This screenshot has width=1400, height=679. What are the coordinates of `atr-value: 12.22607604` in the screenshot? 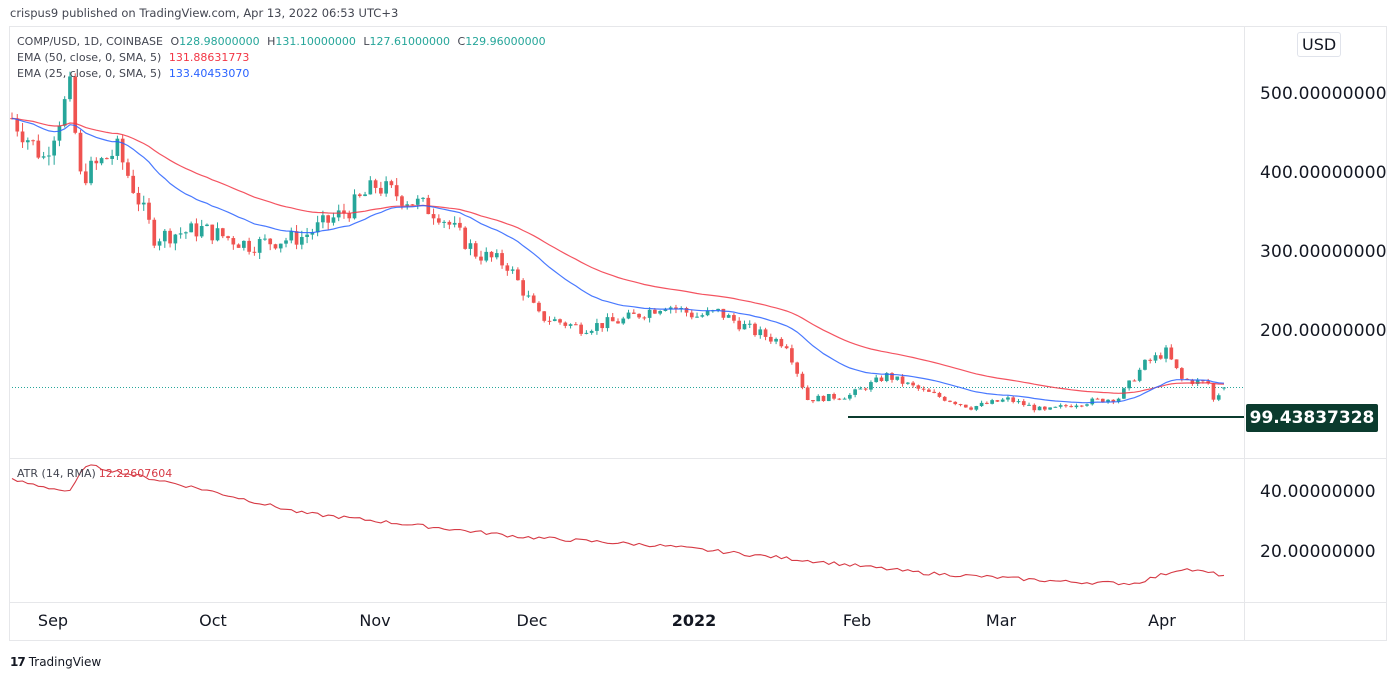 It's located at (135, 473).